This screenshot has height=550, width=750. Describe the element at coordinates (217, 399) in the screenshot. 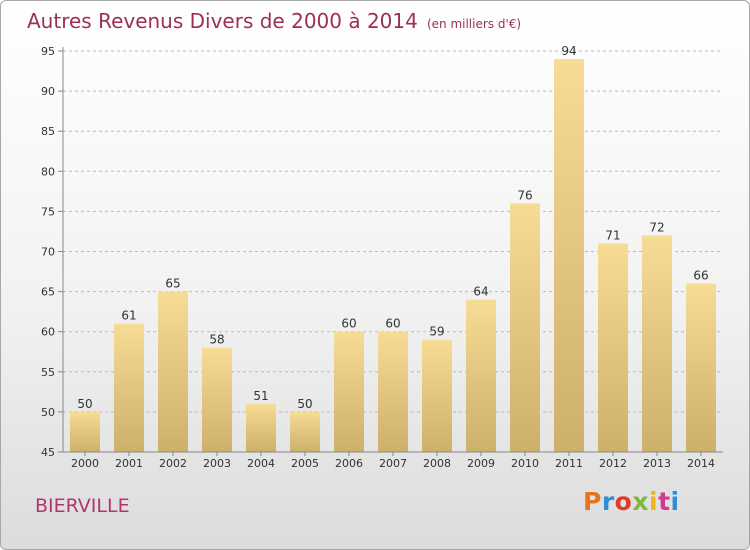

I see `bar-2003` at that location.